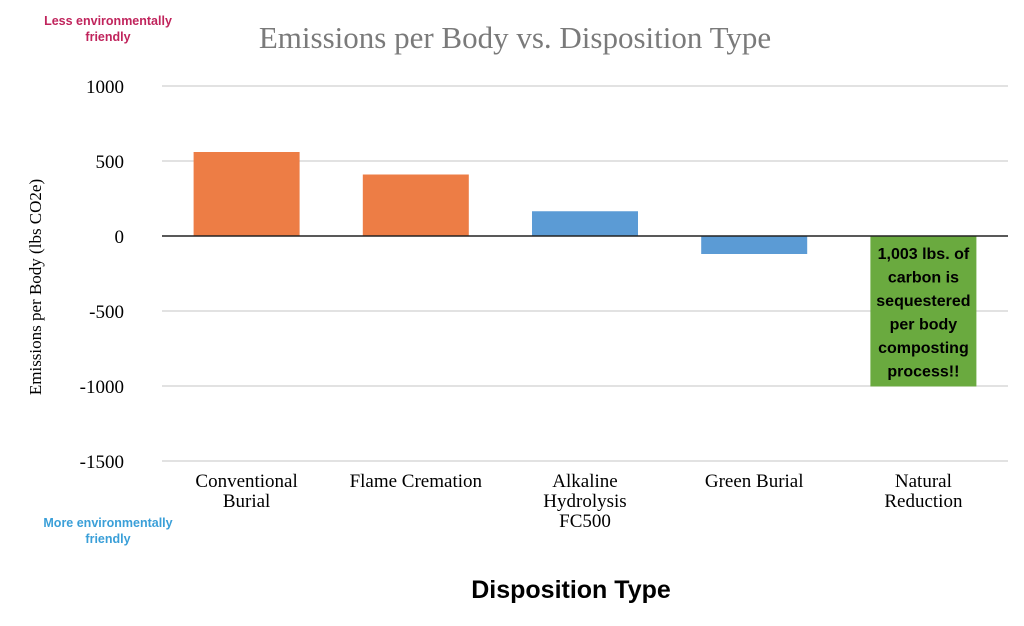  What do you see at coordinates (108, 29) in the screenshot?
I see `less-friendly-note: Less environmentally friendly` at bounding box center [108, 29].